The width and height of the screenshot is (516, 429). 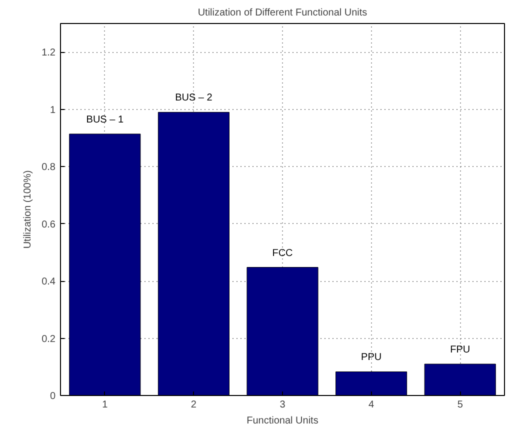 What do you see at coordinates (193, 405) in the screenshot?
I see `x-tick-label: 2` at bounding box center [193, 405].